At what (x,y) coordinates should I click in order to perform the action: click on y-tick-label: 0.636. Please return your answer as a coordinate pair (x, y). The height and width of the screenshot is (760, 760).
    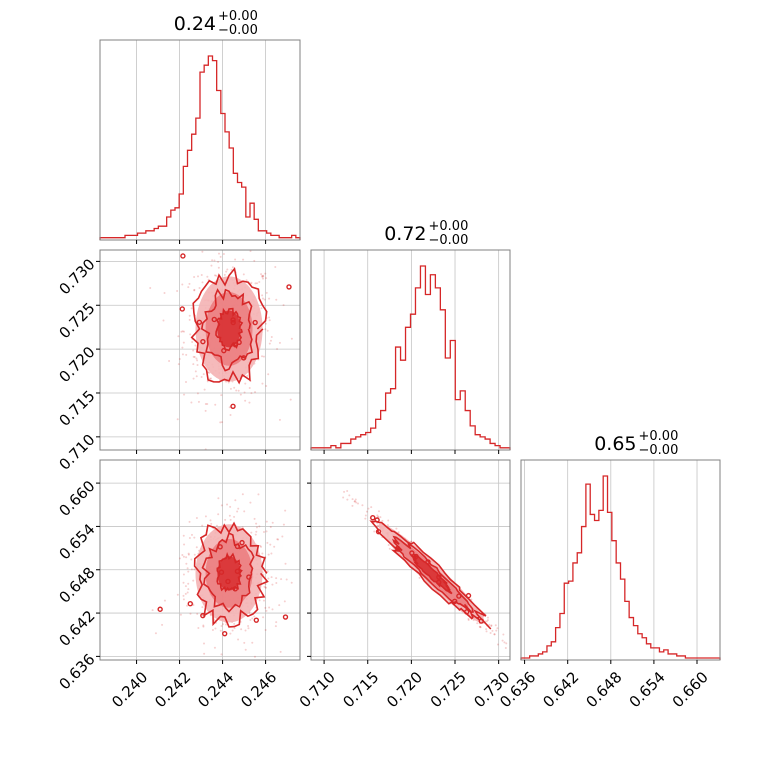
    Looking at the image, I should click on (76, 671).